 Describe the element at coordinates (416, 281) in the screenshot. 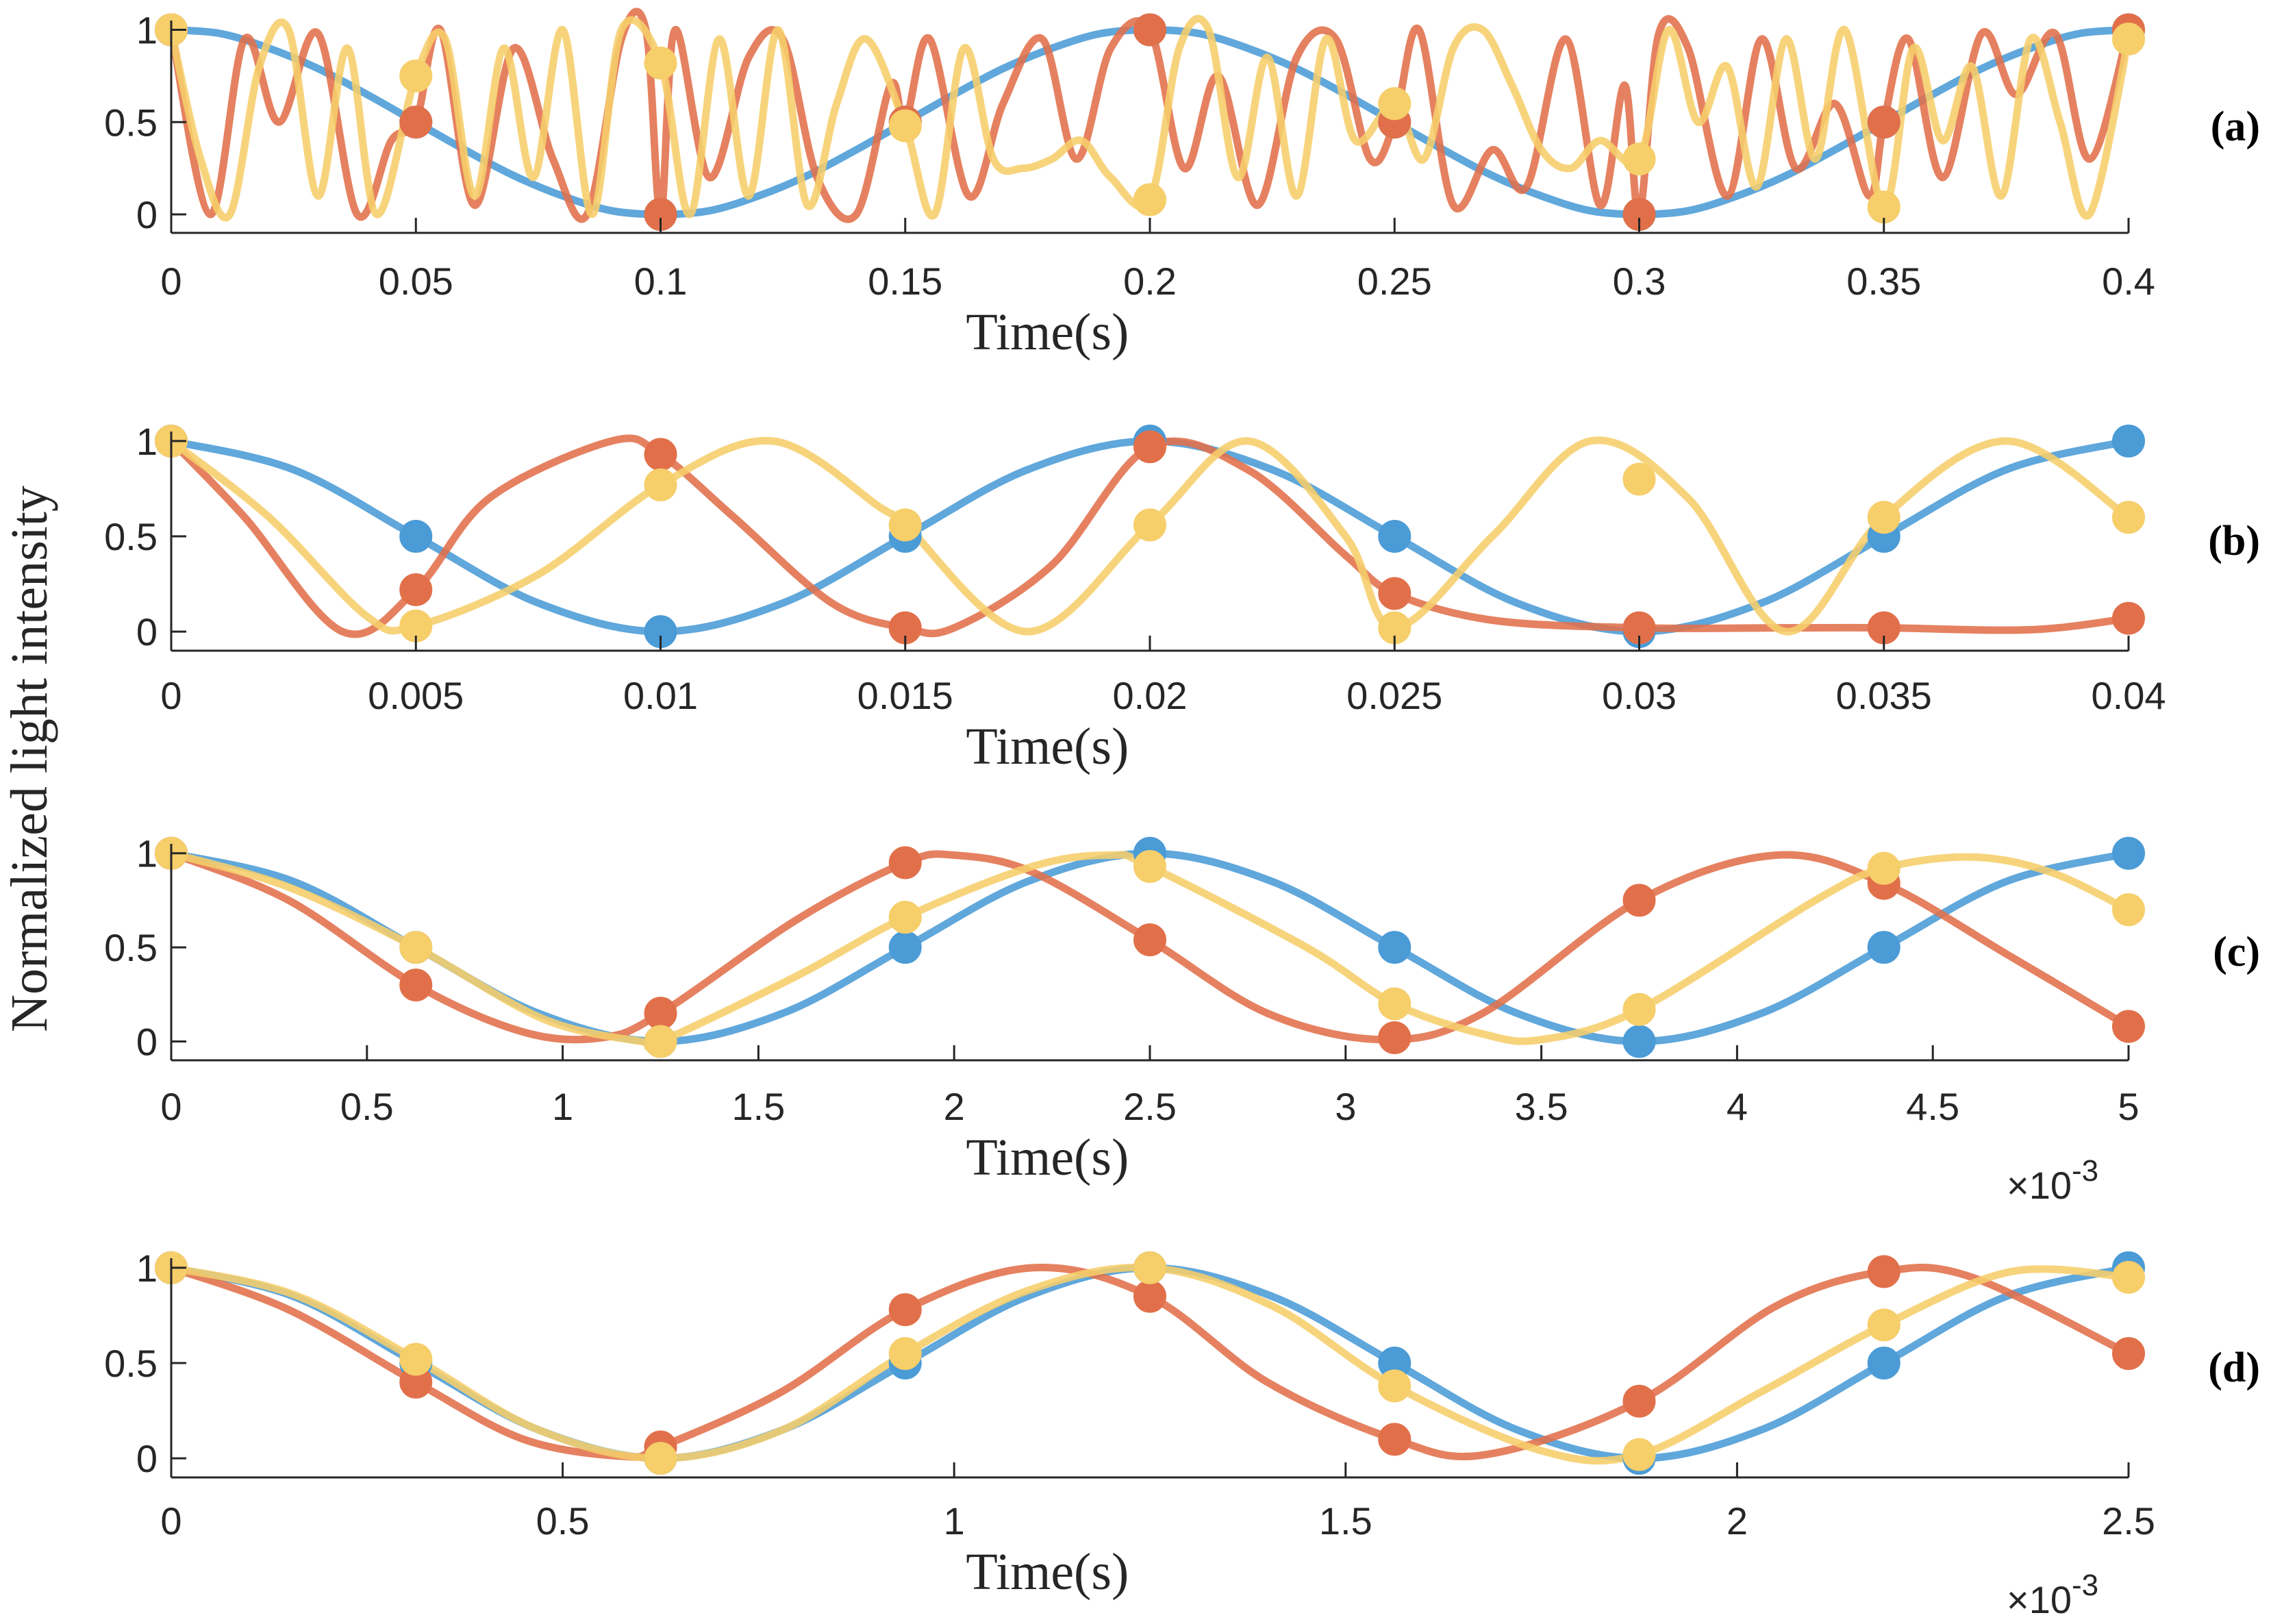

I see `x-tick-label: 0.05` at that location.